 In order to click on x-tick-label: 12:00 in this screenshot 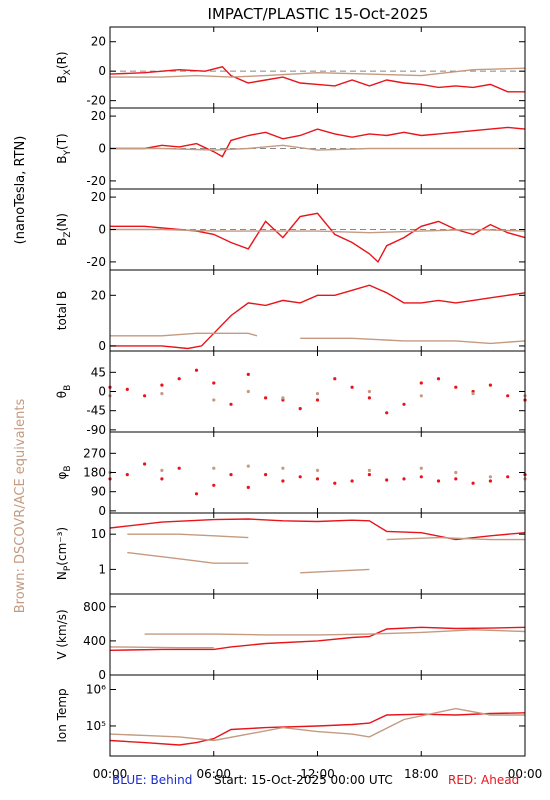, I will do `click(317, 774)`.